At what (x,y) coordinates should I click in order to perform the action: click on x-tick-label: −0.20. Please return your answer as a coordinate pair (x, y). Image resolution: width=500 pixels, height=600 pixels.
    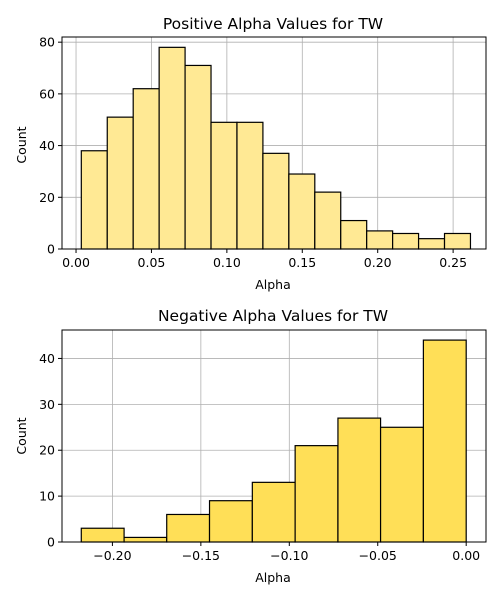
    Looking at the image, I should click on (112, 555).